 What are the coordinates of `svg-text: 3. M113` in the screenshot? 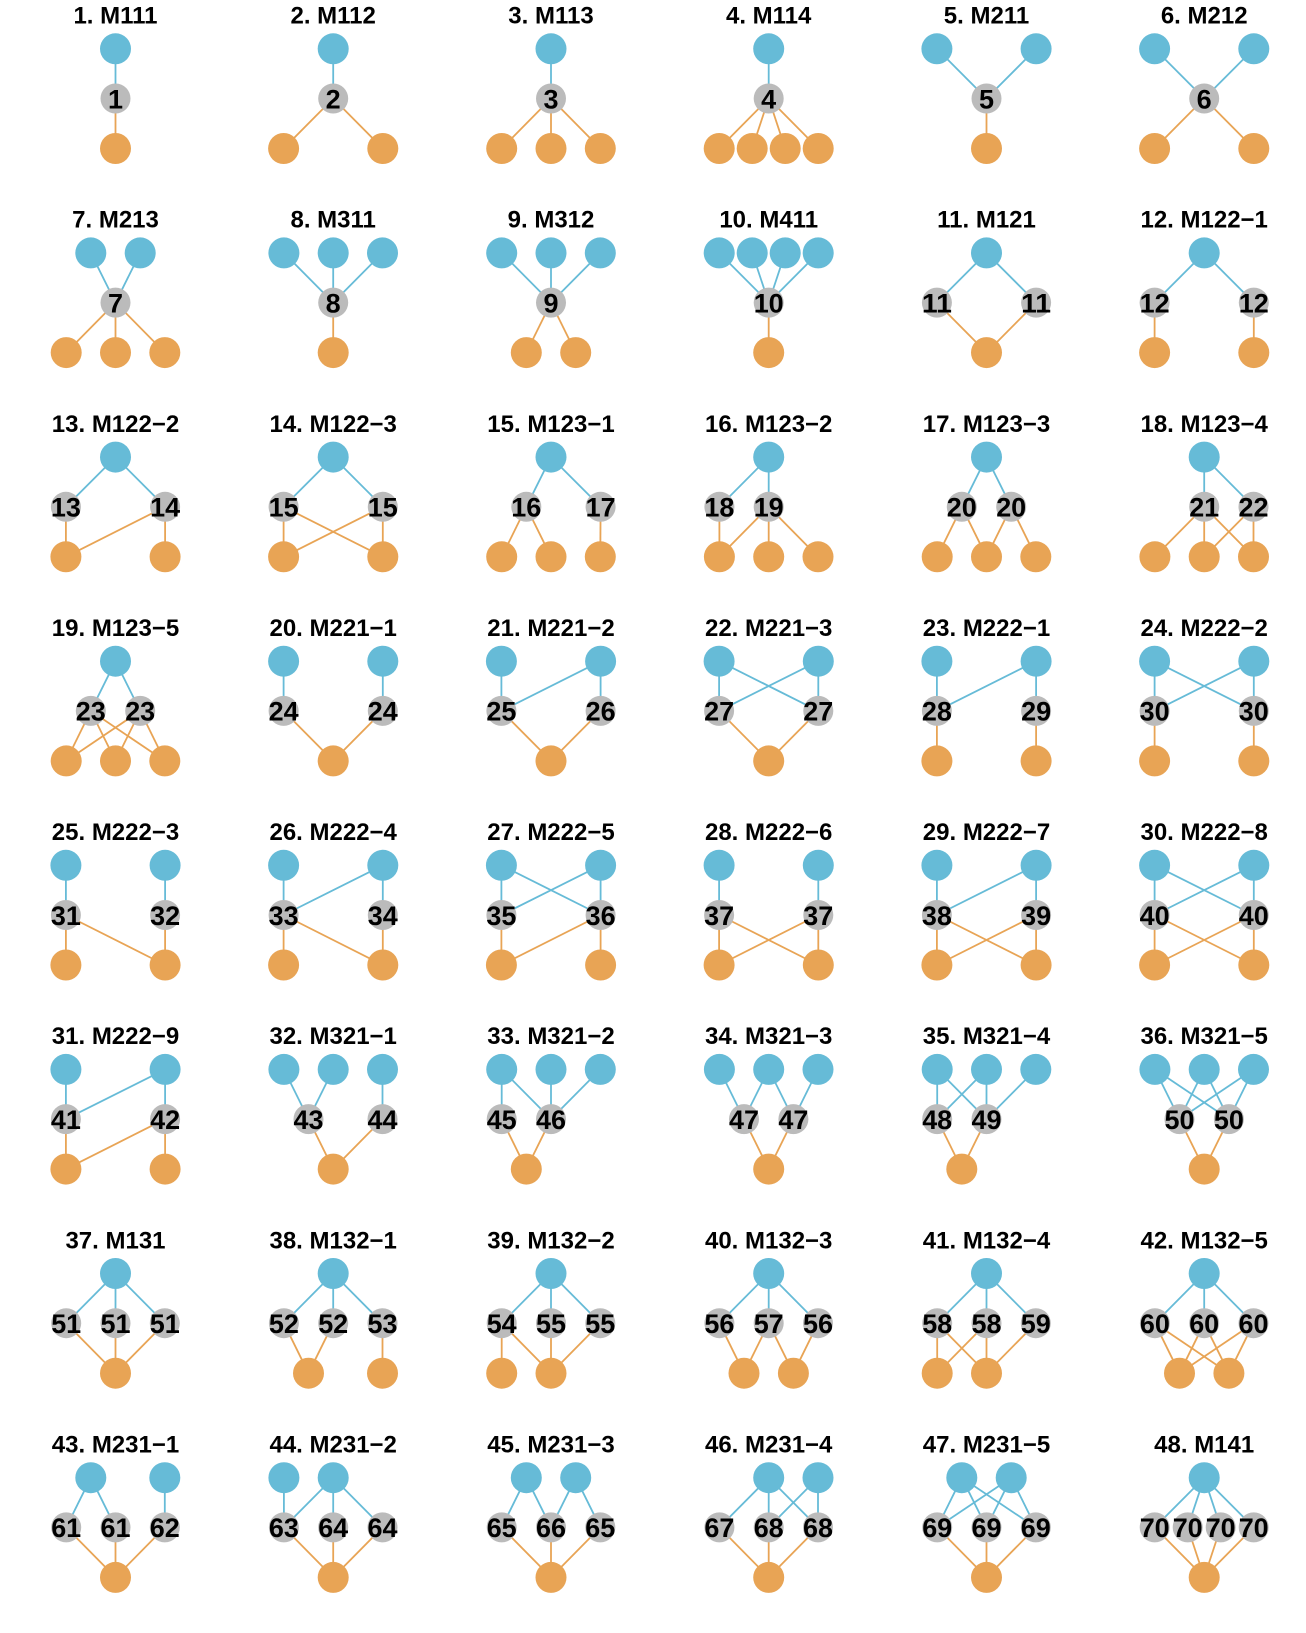 It's located at (550, 16).